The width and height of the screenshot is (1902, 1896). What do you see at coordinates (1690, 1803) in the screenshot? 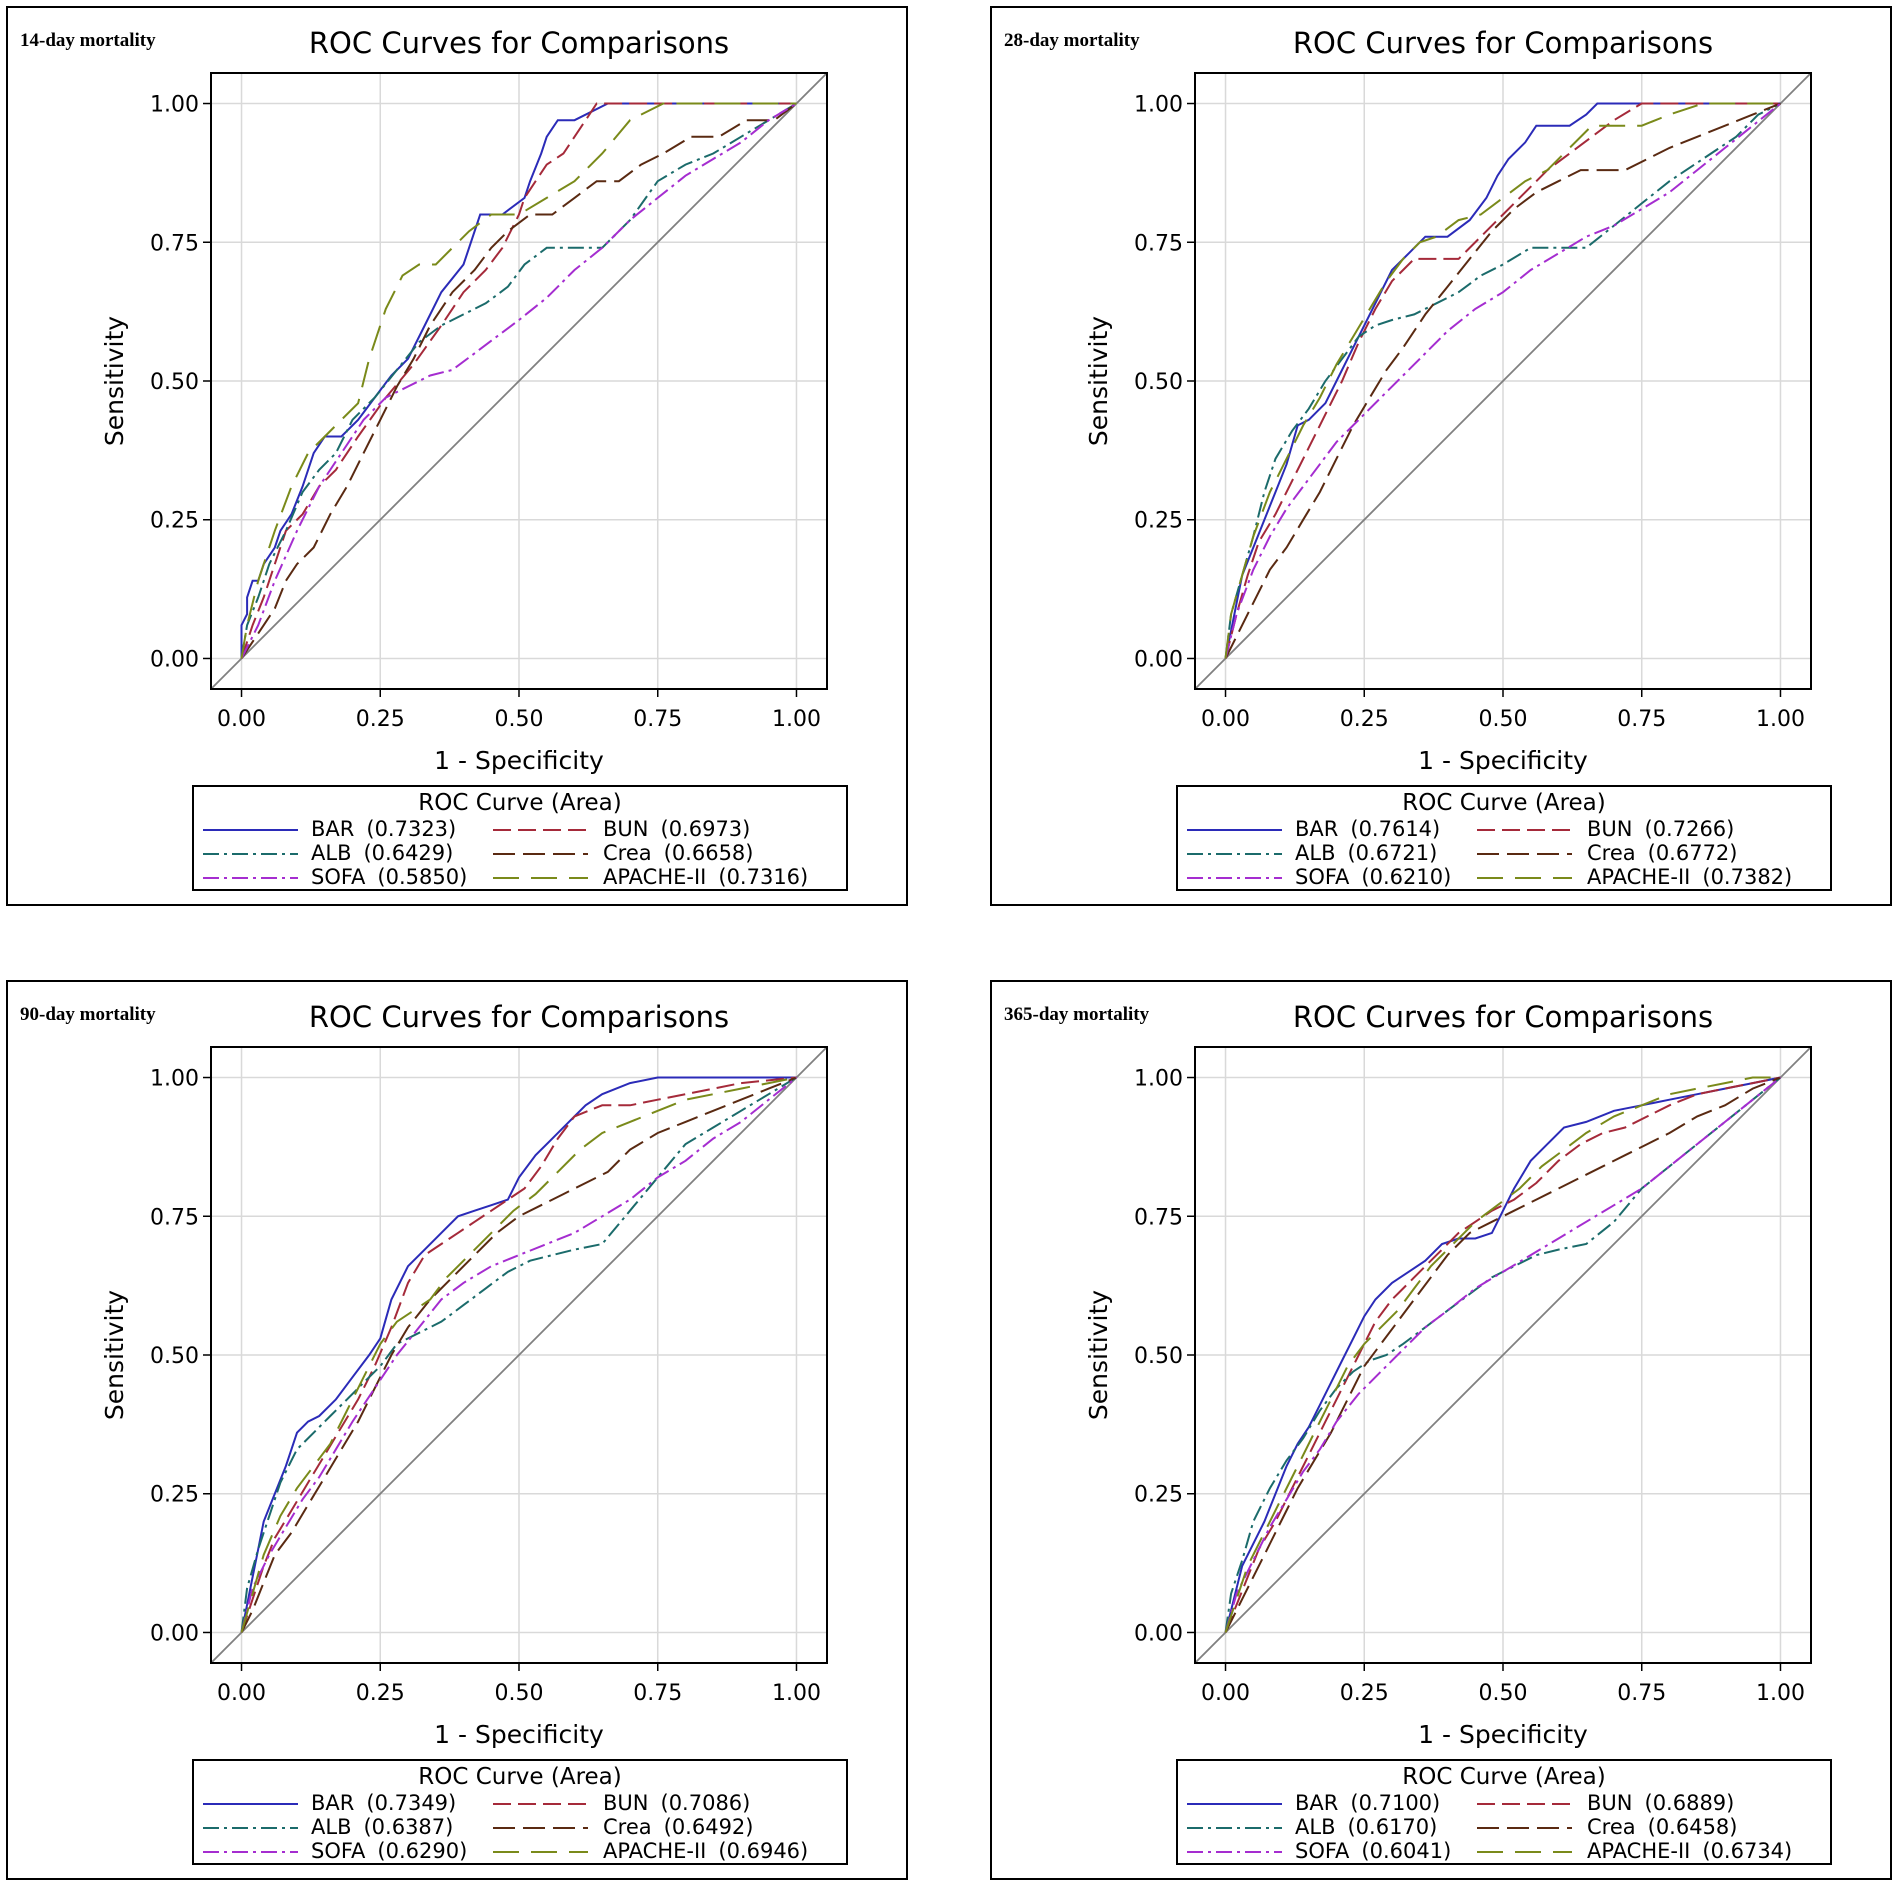
I see `legend-area-bun: (0.6889)` at bounding box center [1690, 1803].